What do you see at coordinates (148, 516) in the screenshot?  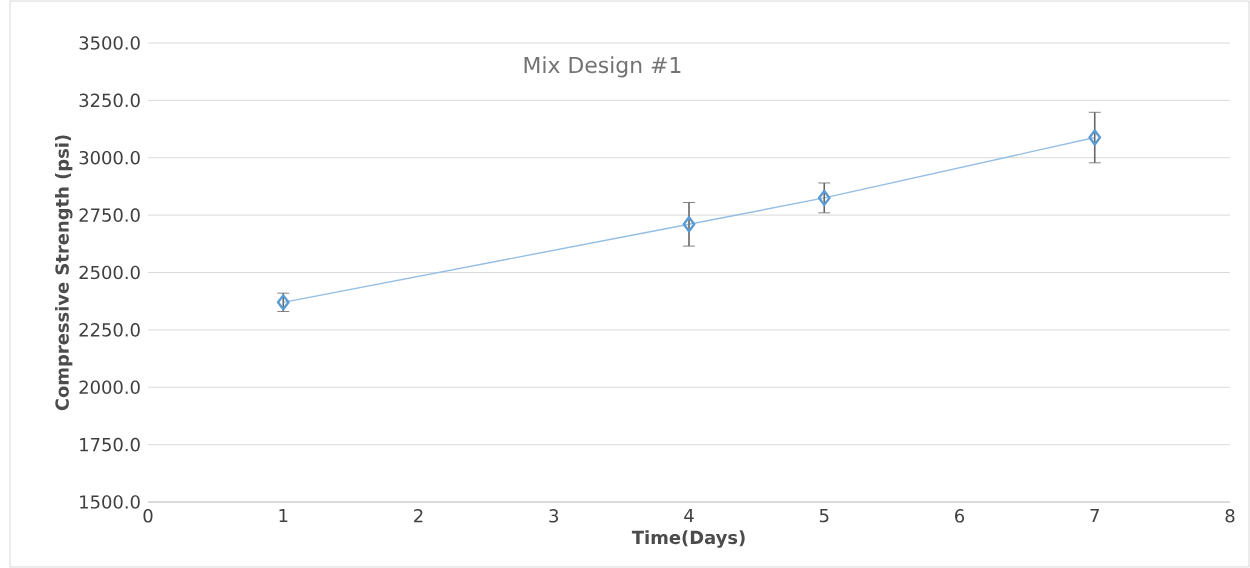 I see `x-tick-label: 0` at bounding box center [148, 516].